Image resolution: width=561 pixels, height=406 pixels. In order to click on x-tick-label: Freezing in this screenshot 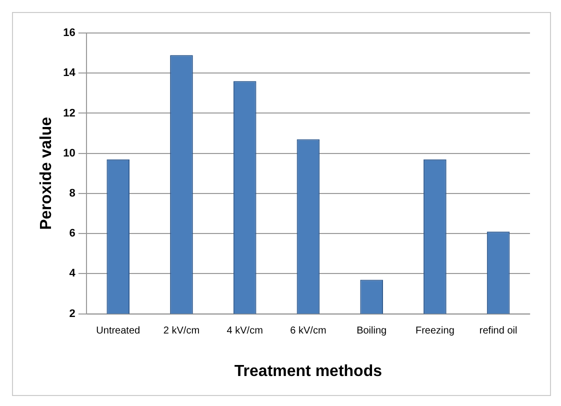, I will do `click(434, 331)`.